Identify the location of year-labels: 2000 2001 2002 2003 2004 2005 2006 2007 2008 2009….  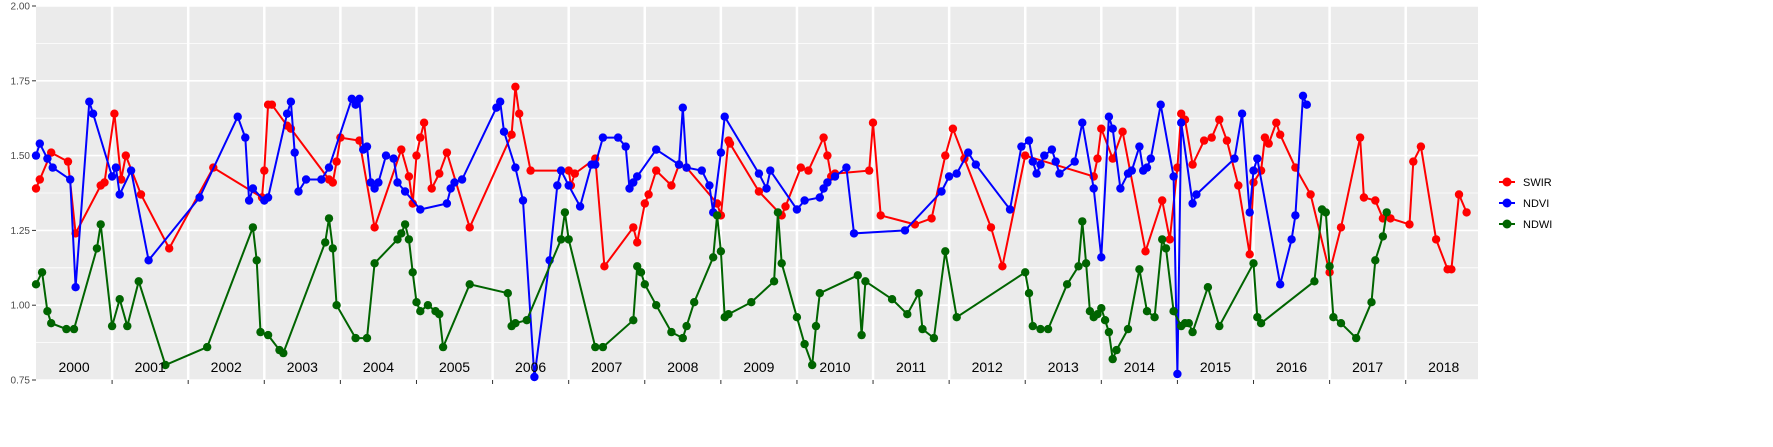
(758, 367).